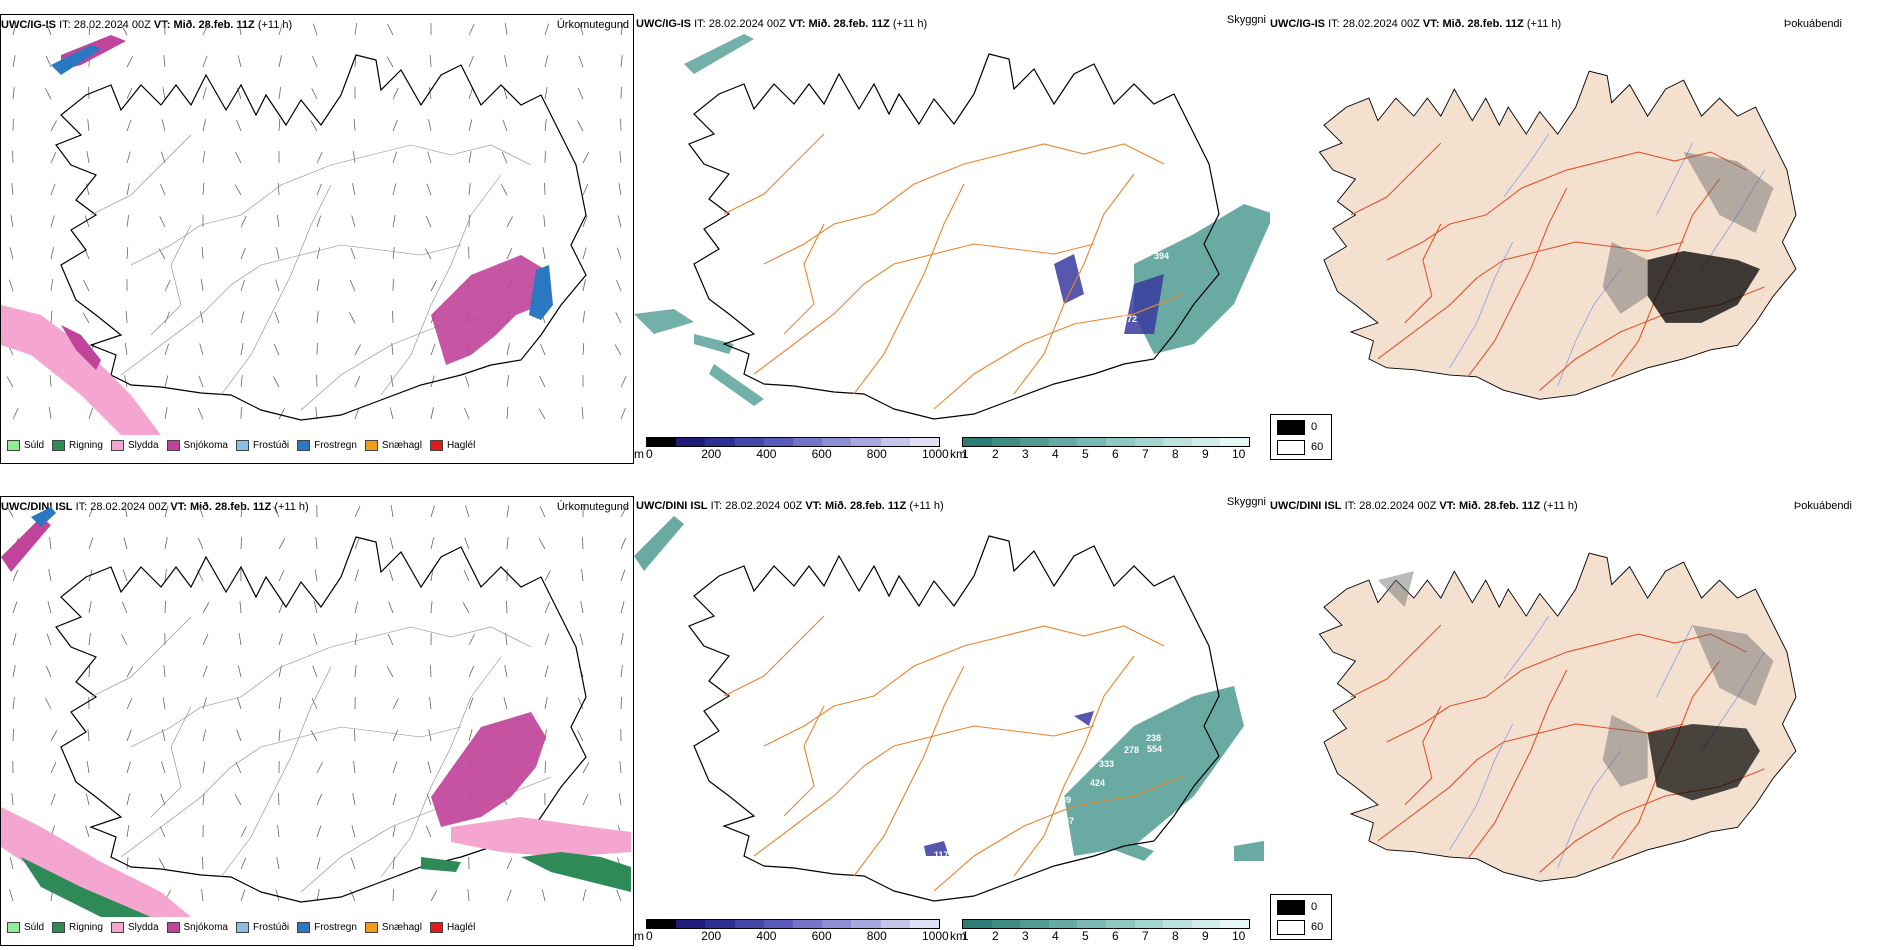 This screenshot has height=950, width=1900. I want to click on snow-area-nw, so click(26, 544).